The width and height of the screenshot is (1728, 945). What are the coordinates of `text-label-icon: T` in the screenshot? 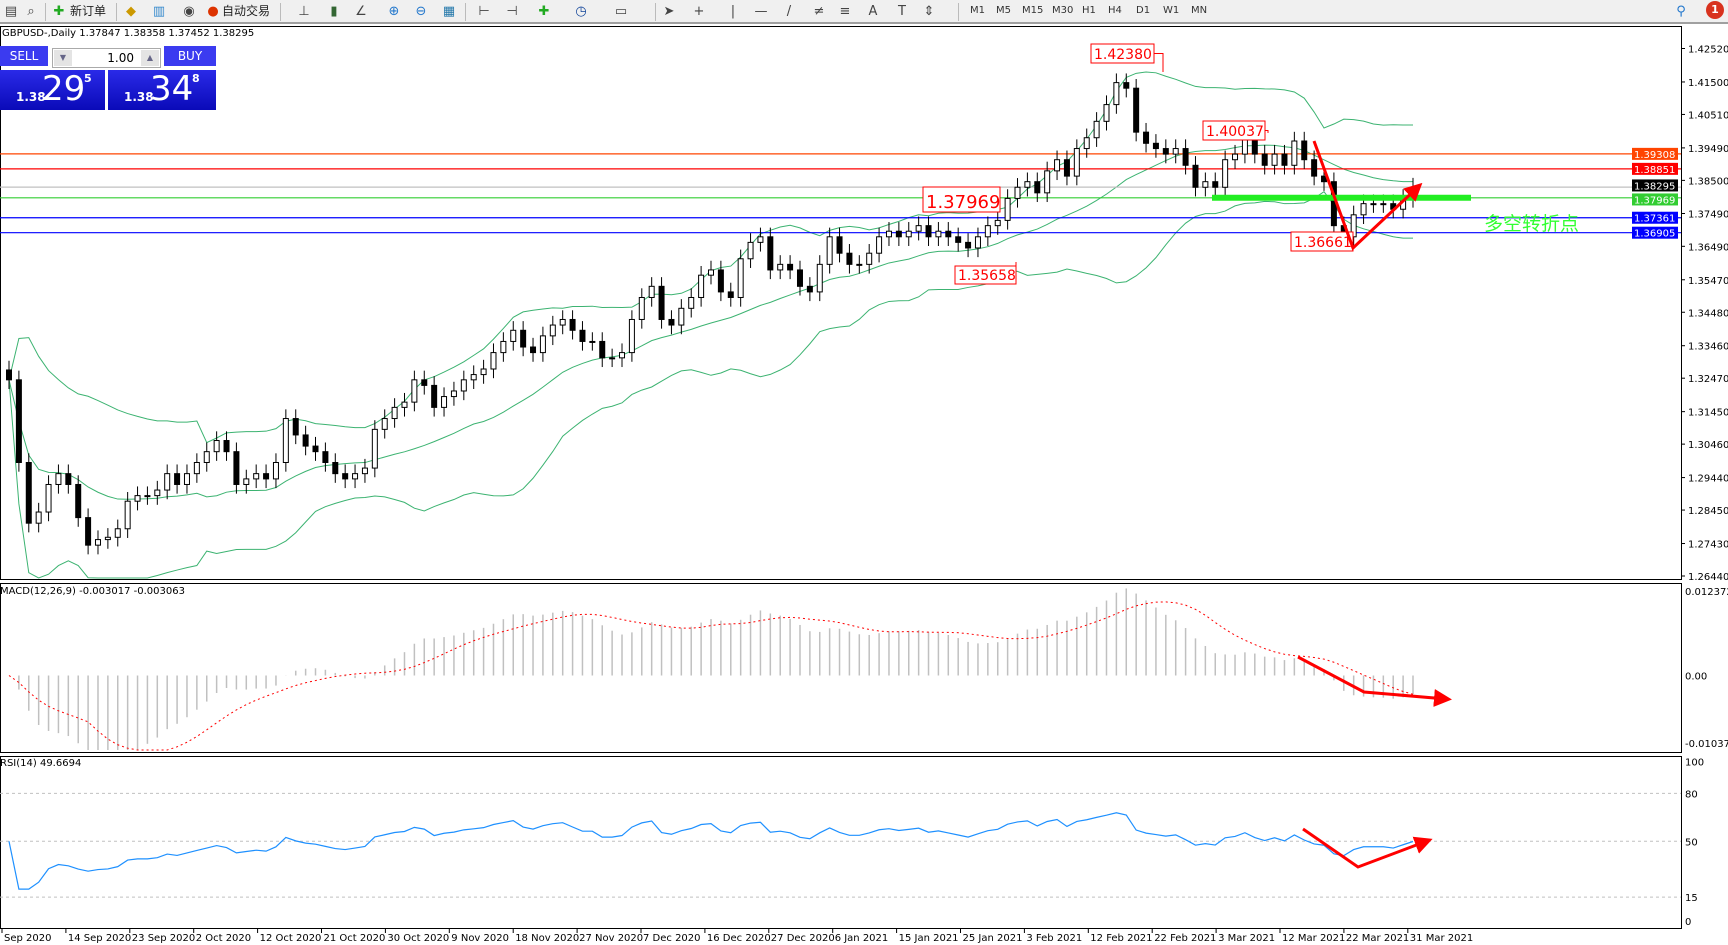 It's located at (902, 11).